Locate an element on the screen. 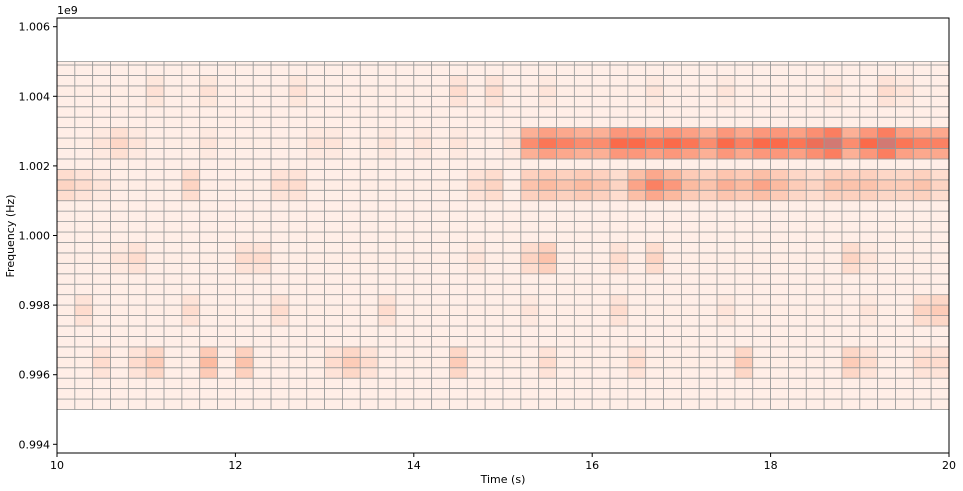 The width and height of the screenshot is (963, 491). x-tick-label: 20 is located at coordinates (949, 465).